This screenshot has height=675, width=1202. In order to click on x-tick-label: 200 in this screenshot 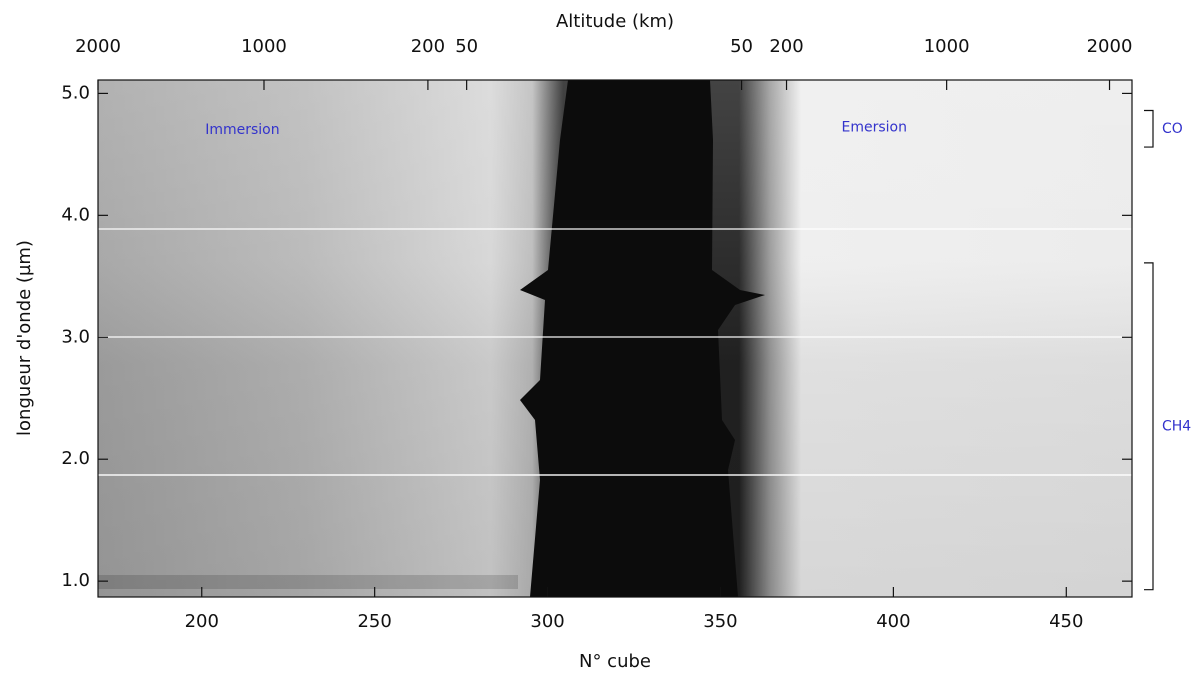, I will do `click(202, 621)`.